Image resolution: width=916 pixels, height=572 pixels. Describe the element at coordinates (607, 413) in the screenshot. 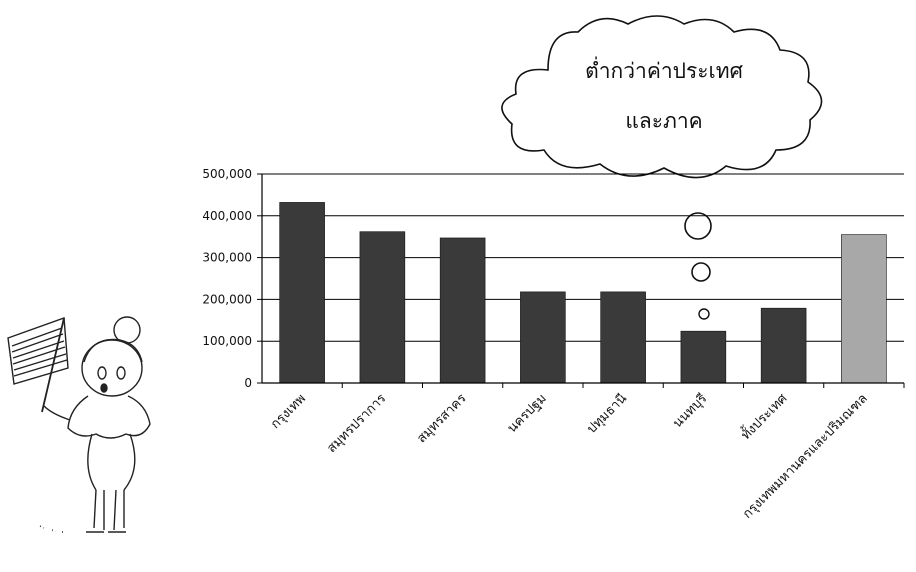

I see `x-tick-label: ปทุมธานี` at that location.